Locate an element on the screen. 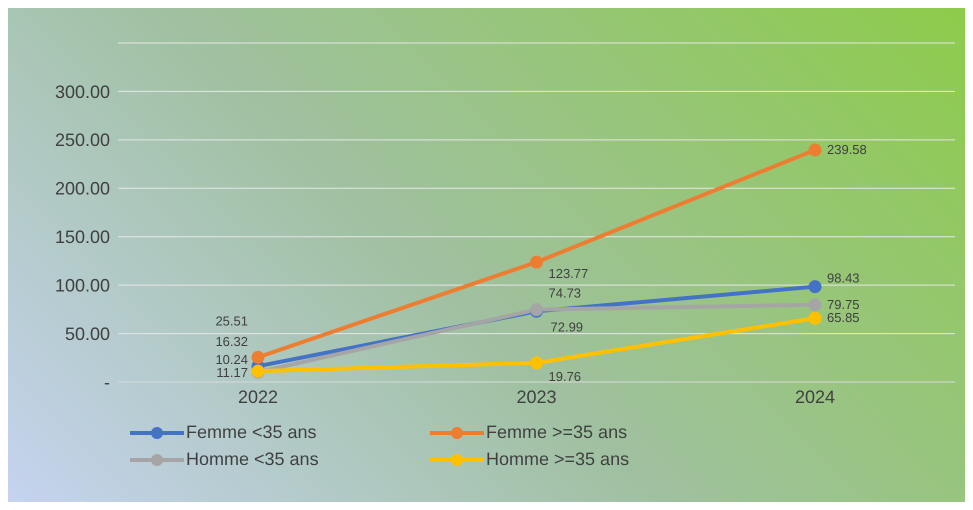 The image size is (973, 510). y-tick-label: 50.00 is located at coordinates (87, 334).